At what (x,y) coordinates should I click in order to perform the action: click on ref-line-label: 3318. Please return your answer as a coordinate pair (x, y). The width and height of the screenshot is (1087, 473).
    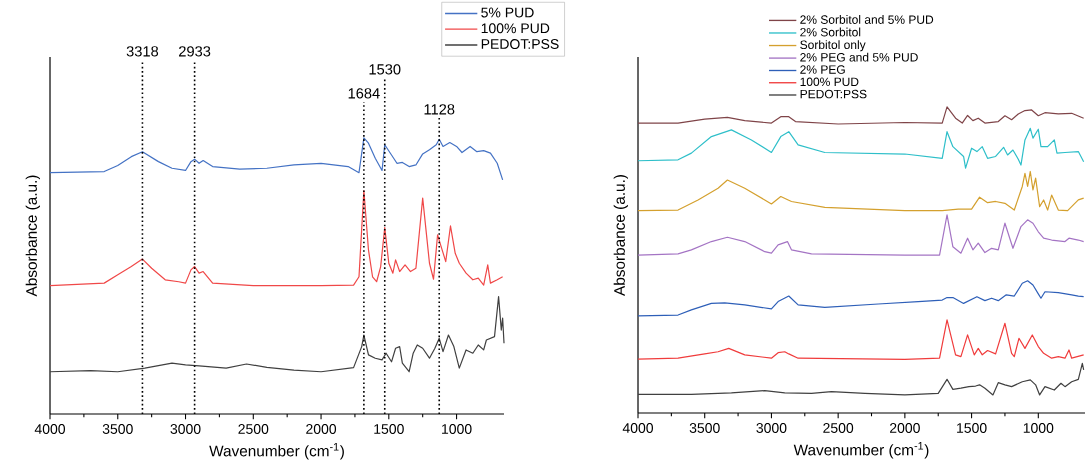
    Looking at the image, I should click on (142, 51).